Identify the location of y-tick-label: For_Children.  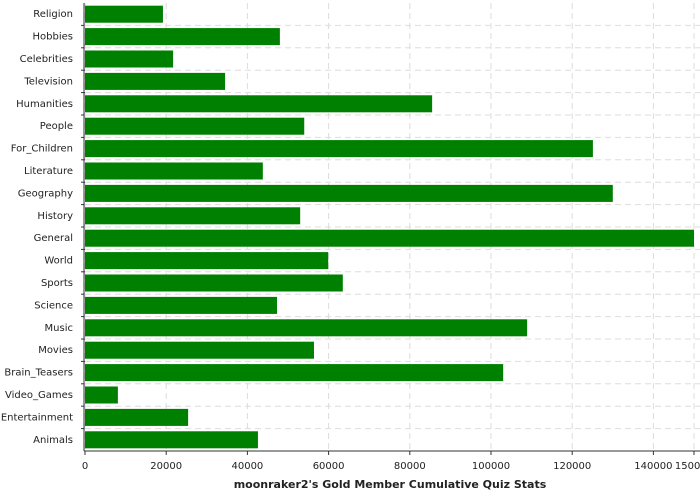
(42, 149).